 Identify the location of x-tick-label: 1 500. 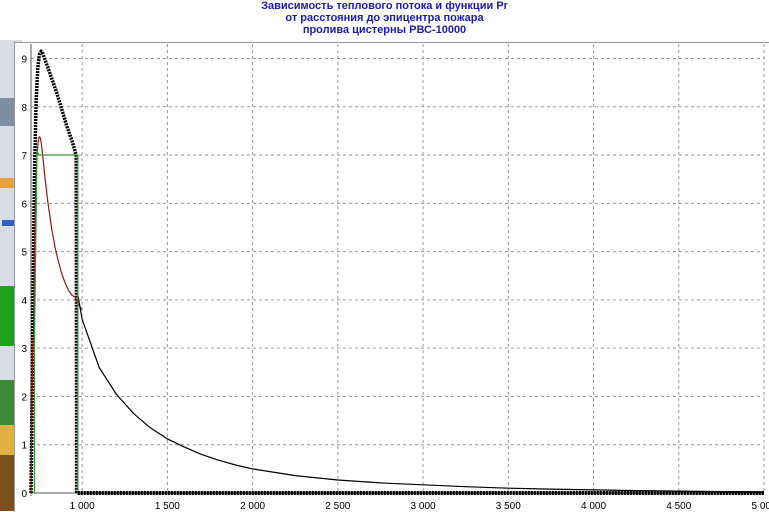
(167, 506).